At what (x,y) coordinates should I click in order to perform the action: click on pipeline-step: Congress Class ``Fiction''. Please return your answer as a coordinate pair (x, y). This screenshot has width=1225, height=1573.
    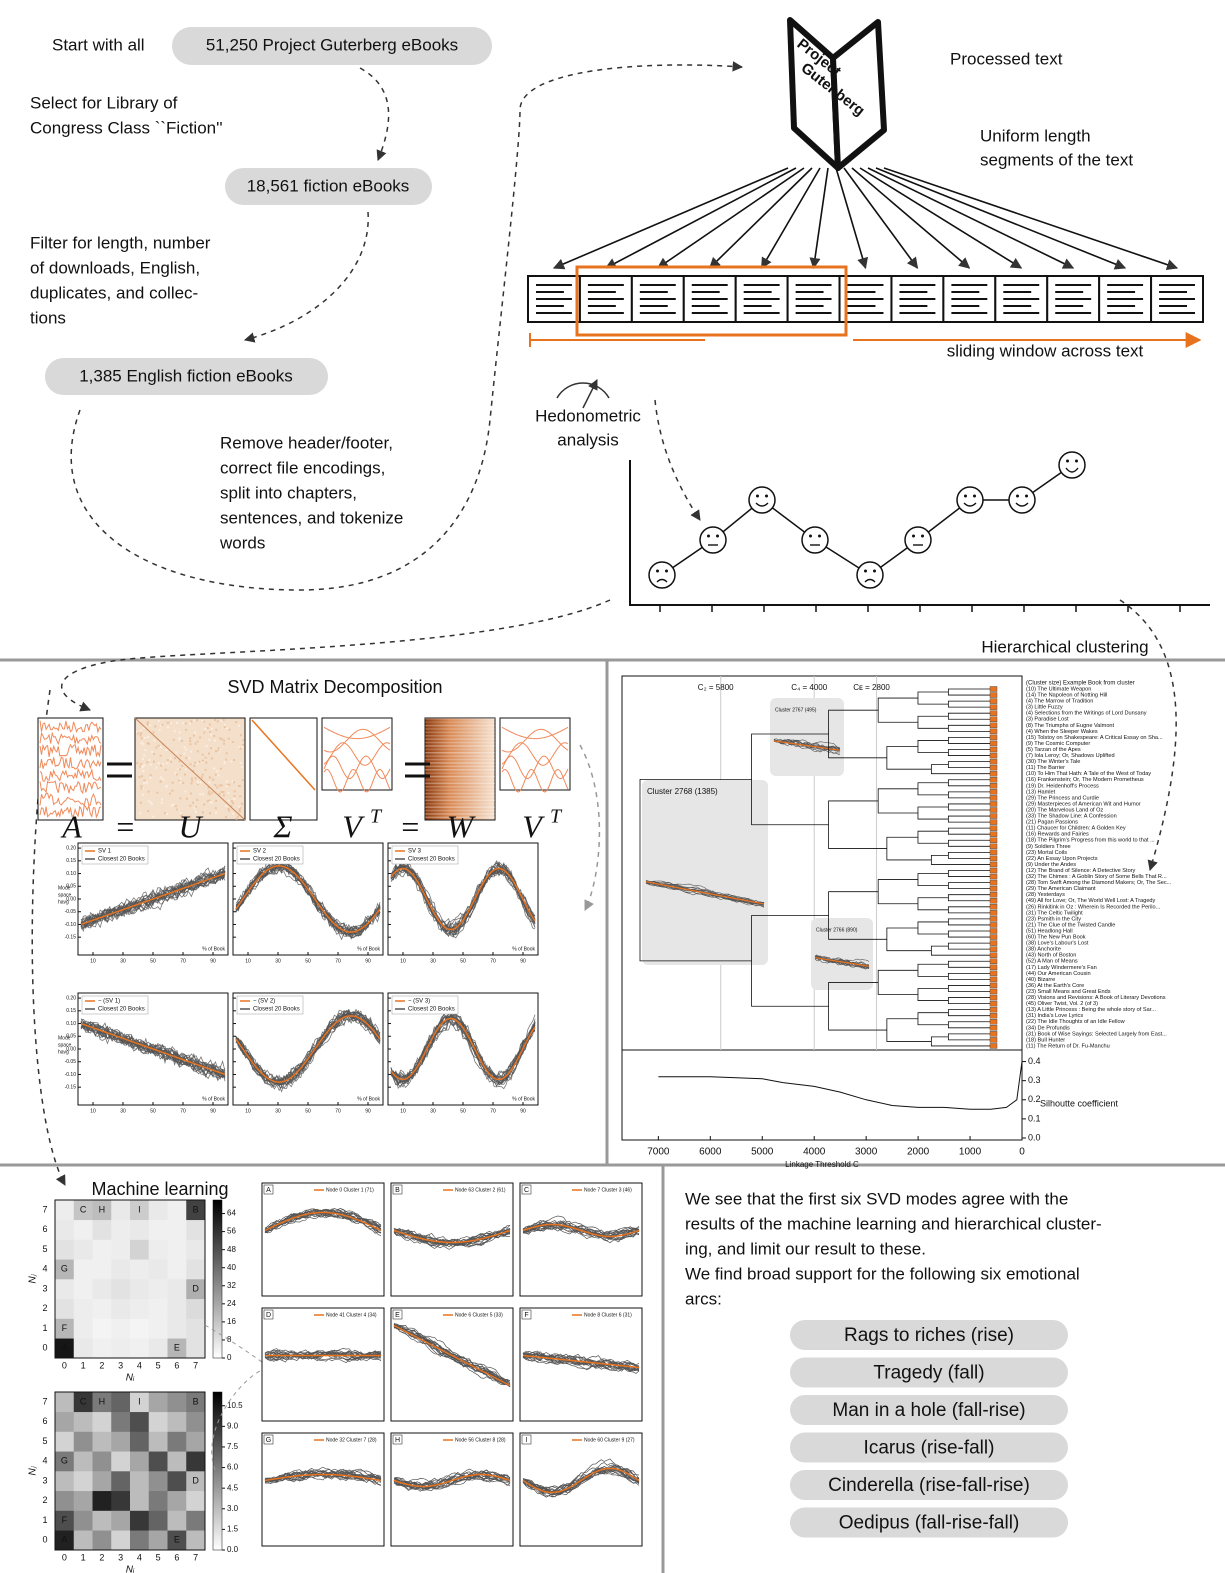
    Looking at the image, I should click on (126, 127).